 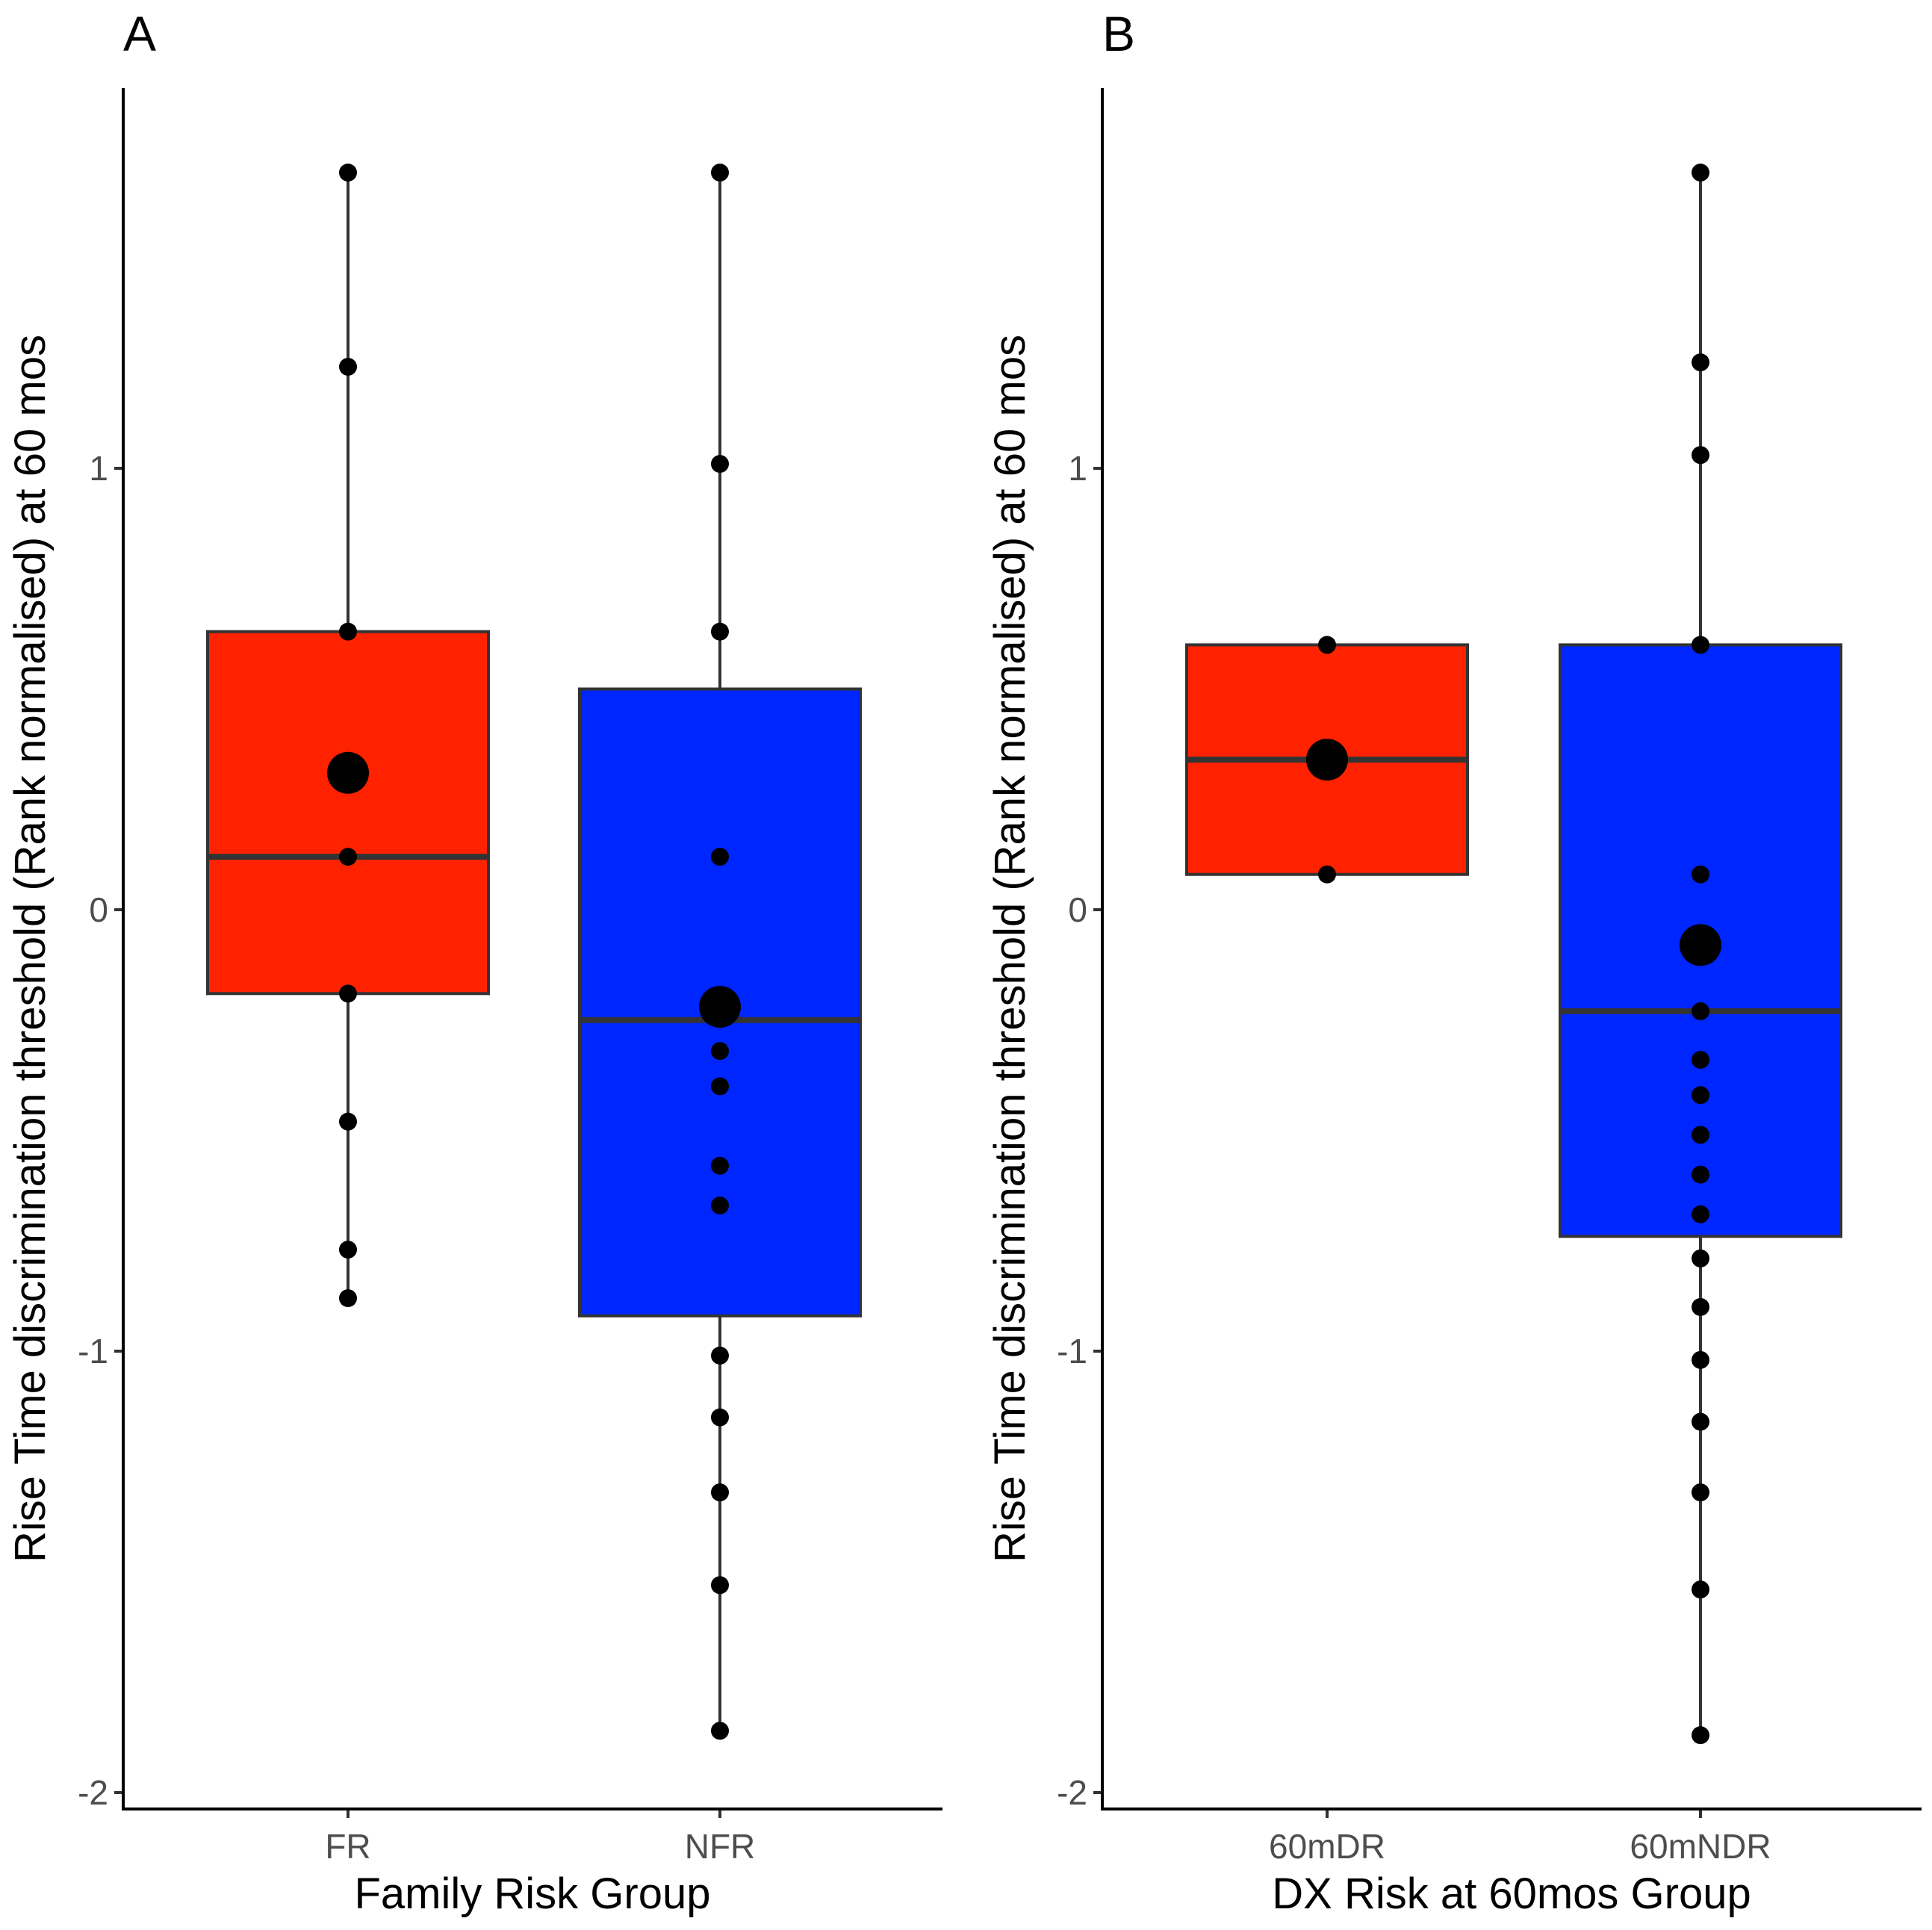 What do you see at coordinates (1701, 945) in the screenshot?
I see `mean-point-60mndr` at bounding box center [1701, 945].